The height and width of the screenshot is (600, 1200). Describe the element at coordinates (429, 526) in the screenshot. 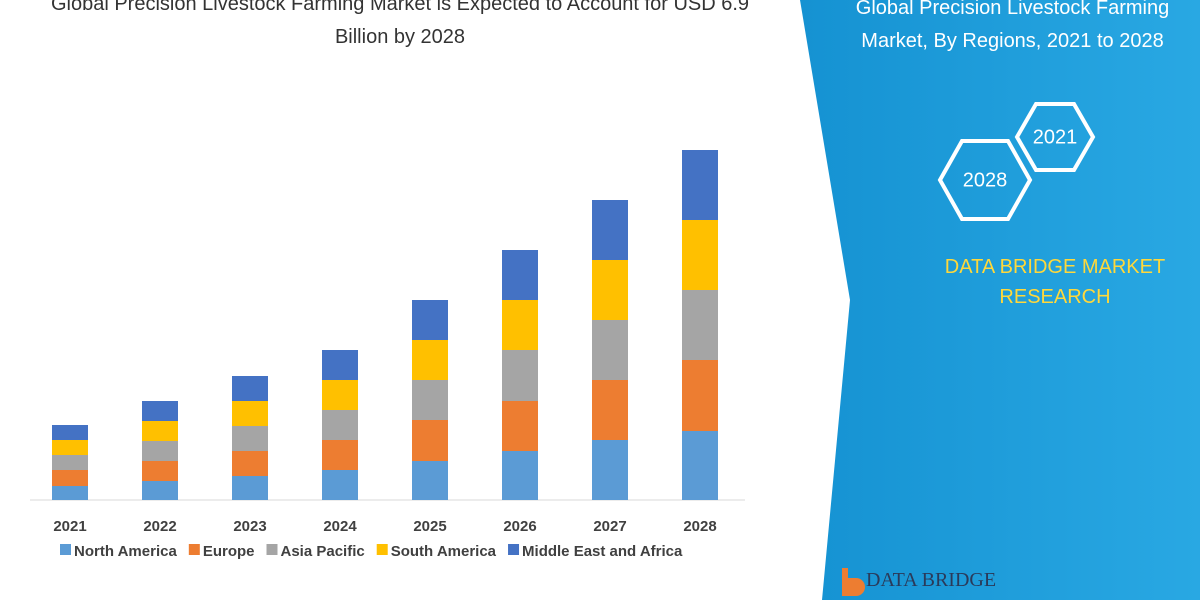

I see `x-tick-label: 2025` at that location.